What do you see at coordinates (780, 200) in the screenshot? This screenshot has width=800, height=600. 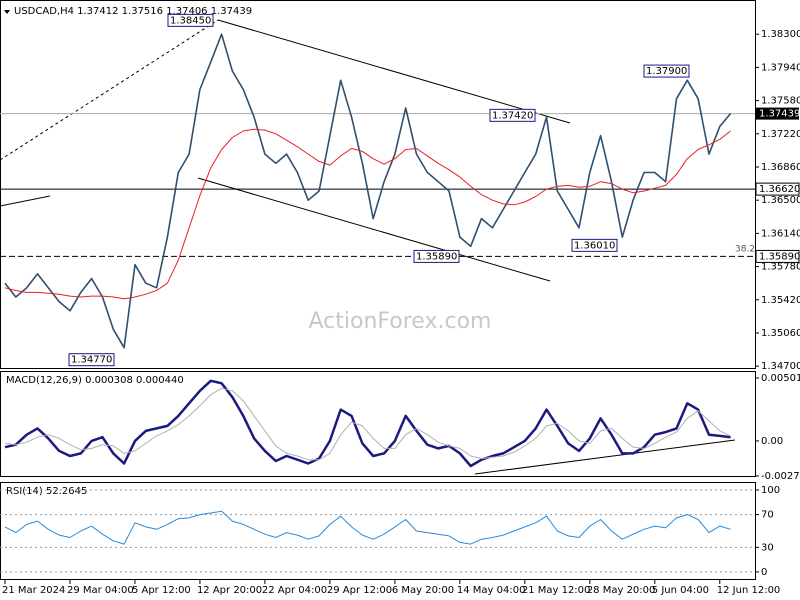 I see `y-tick-label: 1.36500` at bounding box center [780, 200].